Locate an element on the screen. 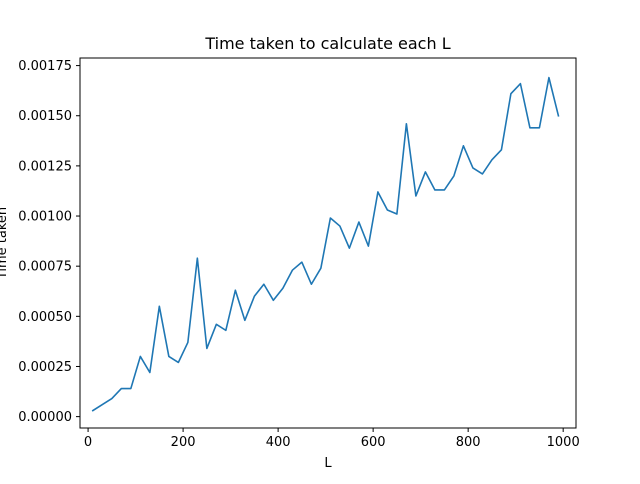 Image resolution: width=640 pixels, height=484 pixels. y-tick-label: 0.00125 is located at coordinates (45, 166).